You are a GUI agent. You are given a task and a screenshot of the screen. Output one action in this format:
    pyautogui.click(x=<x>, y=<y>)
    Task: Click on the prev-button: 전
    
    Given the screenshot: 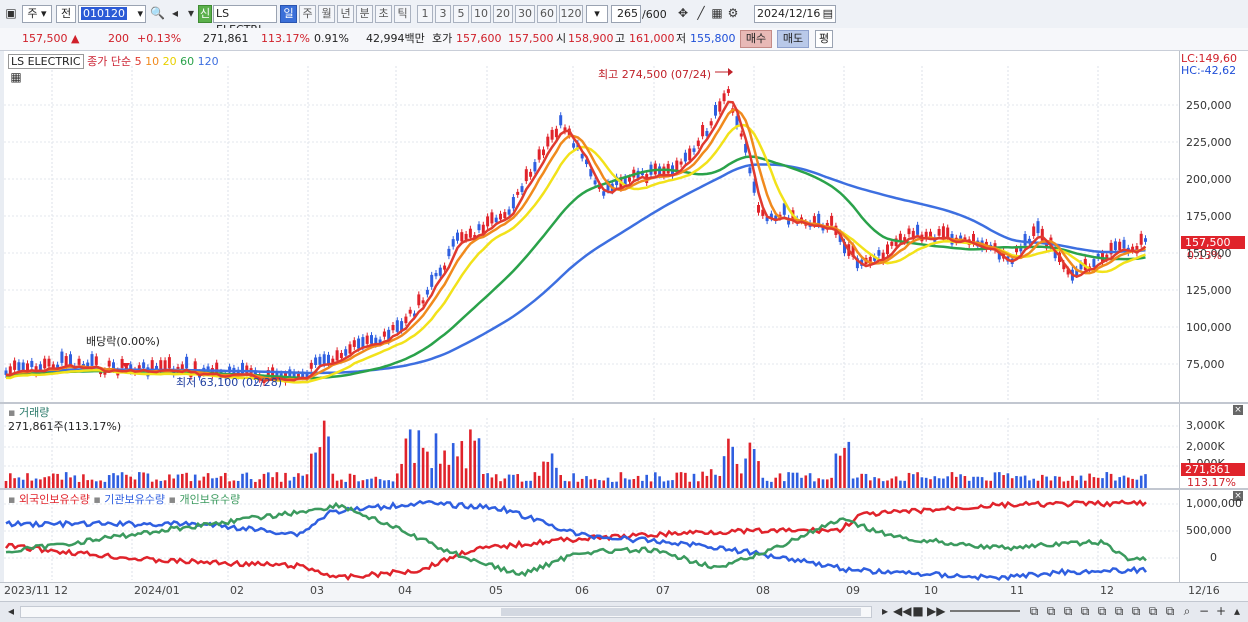 What is the action you would take?
    pyautogui.click(x=66, y=14)
    